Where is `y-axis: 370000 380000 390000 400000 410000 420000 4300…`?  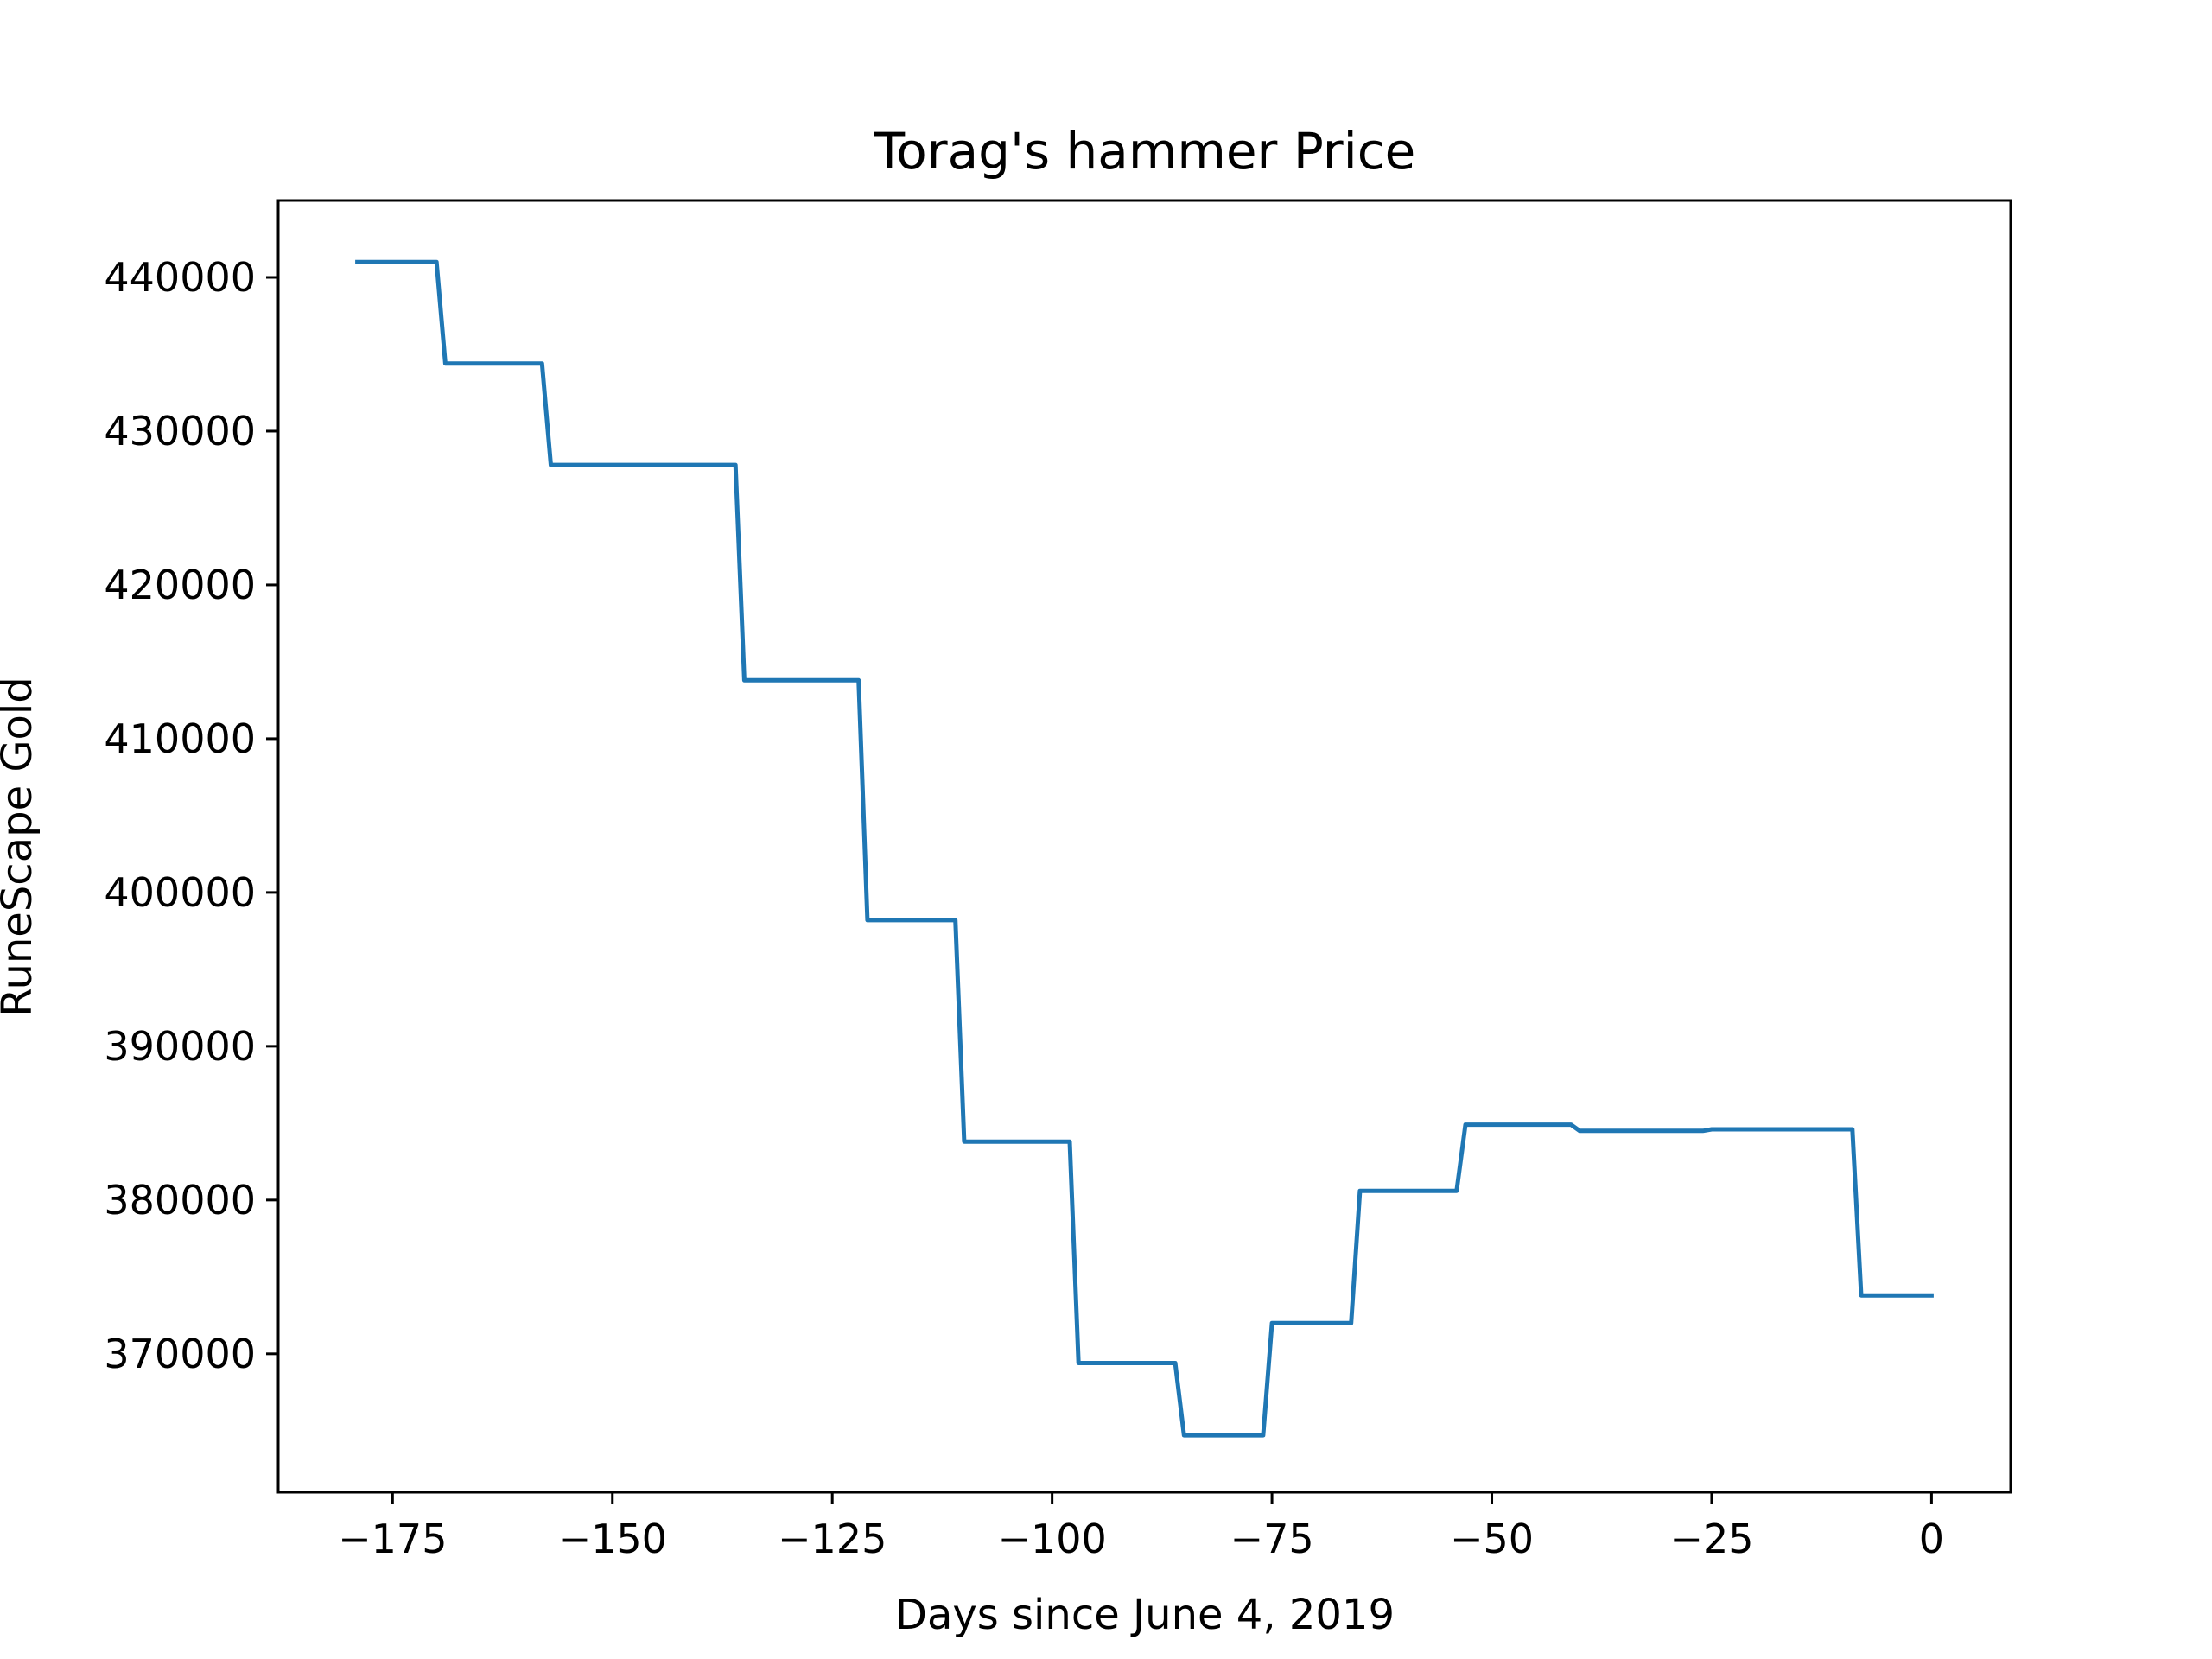 y-axis: 370000 380000 390000 400000 410000 420000 4300… is located at coordinates (191, 815).